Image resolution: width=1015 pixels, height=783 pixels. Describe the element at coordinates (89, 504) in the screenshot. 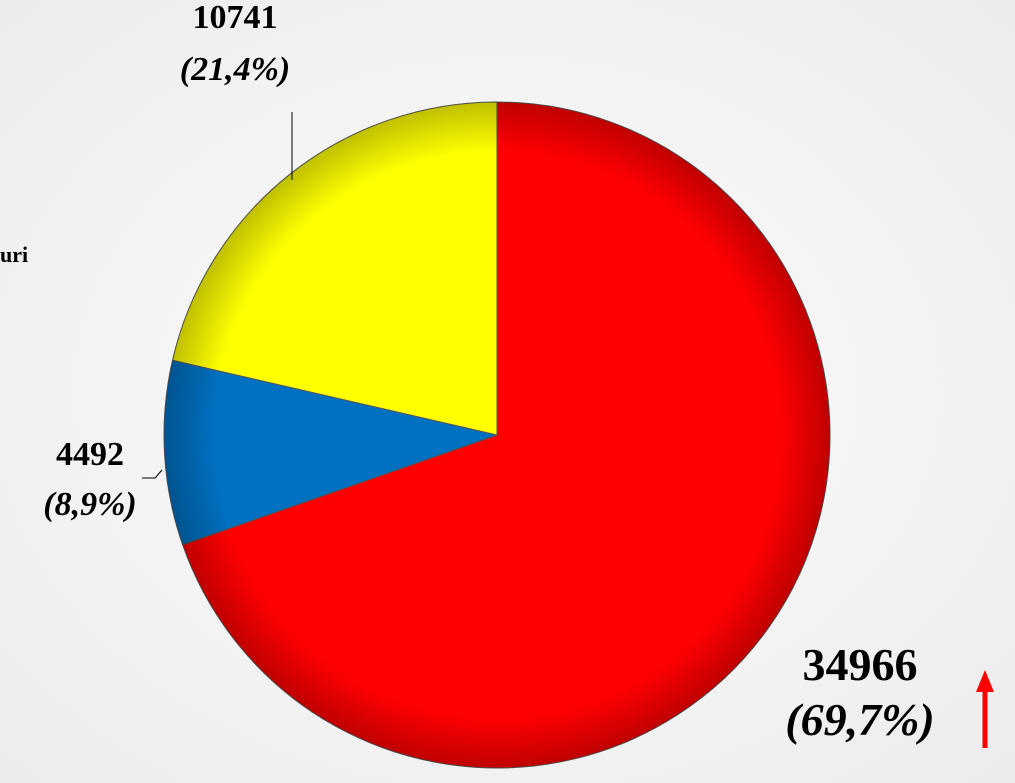

I see `percentage-label: (8,9%)` at that location.